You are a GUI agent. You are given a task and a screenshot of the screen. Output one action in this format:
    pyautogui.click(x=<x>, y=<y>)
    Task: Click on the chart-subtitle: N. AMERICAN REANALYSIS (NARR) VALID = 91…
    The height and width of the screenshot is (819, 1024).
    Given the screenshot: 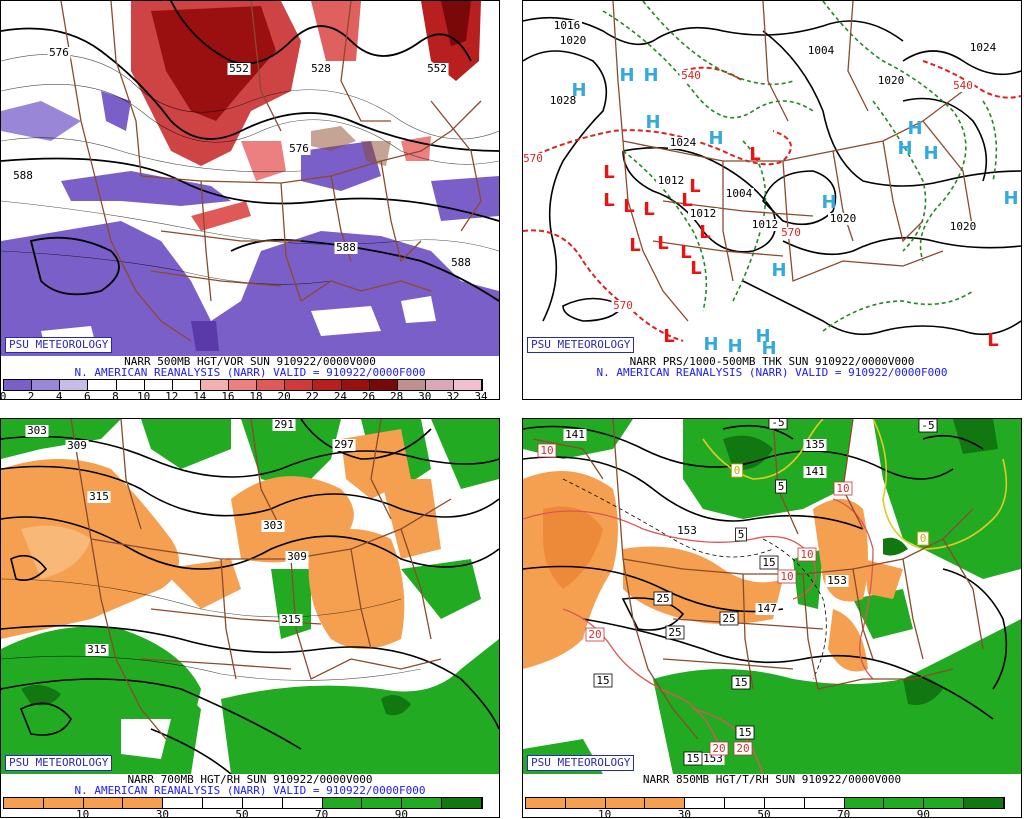 What is the action you would take?
    pyautogui.click(x=772, y=372)
    